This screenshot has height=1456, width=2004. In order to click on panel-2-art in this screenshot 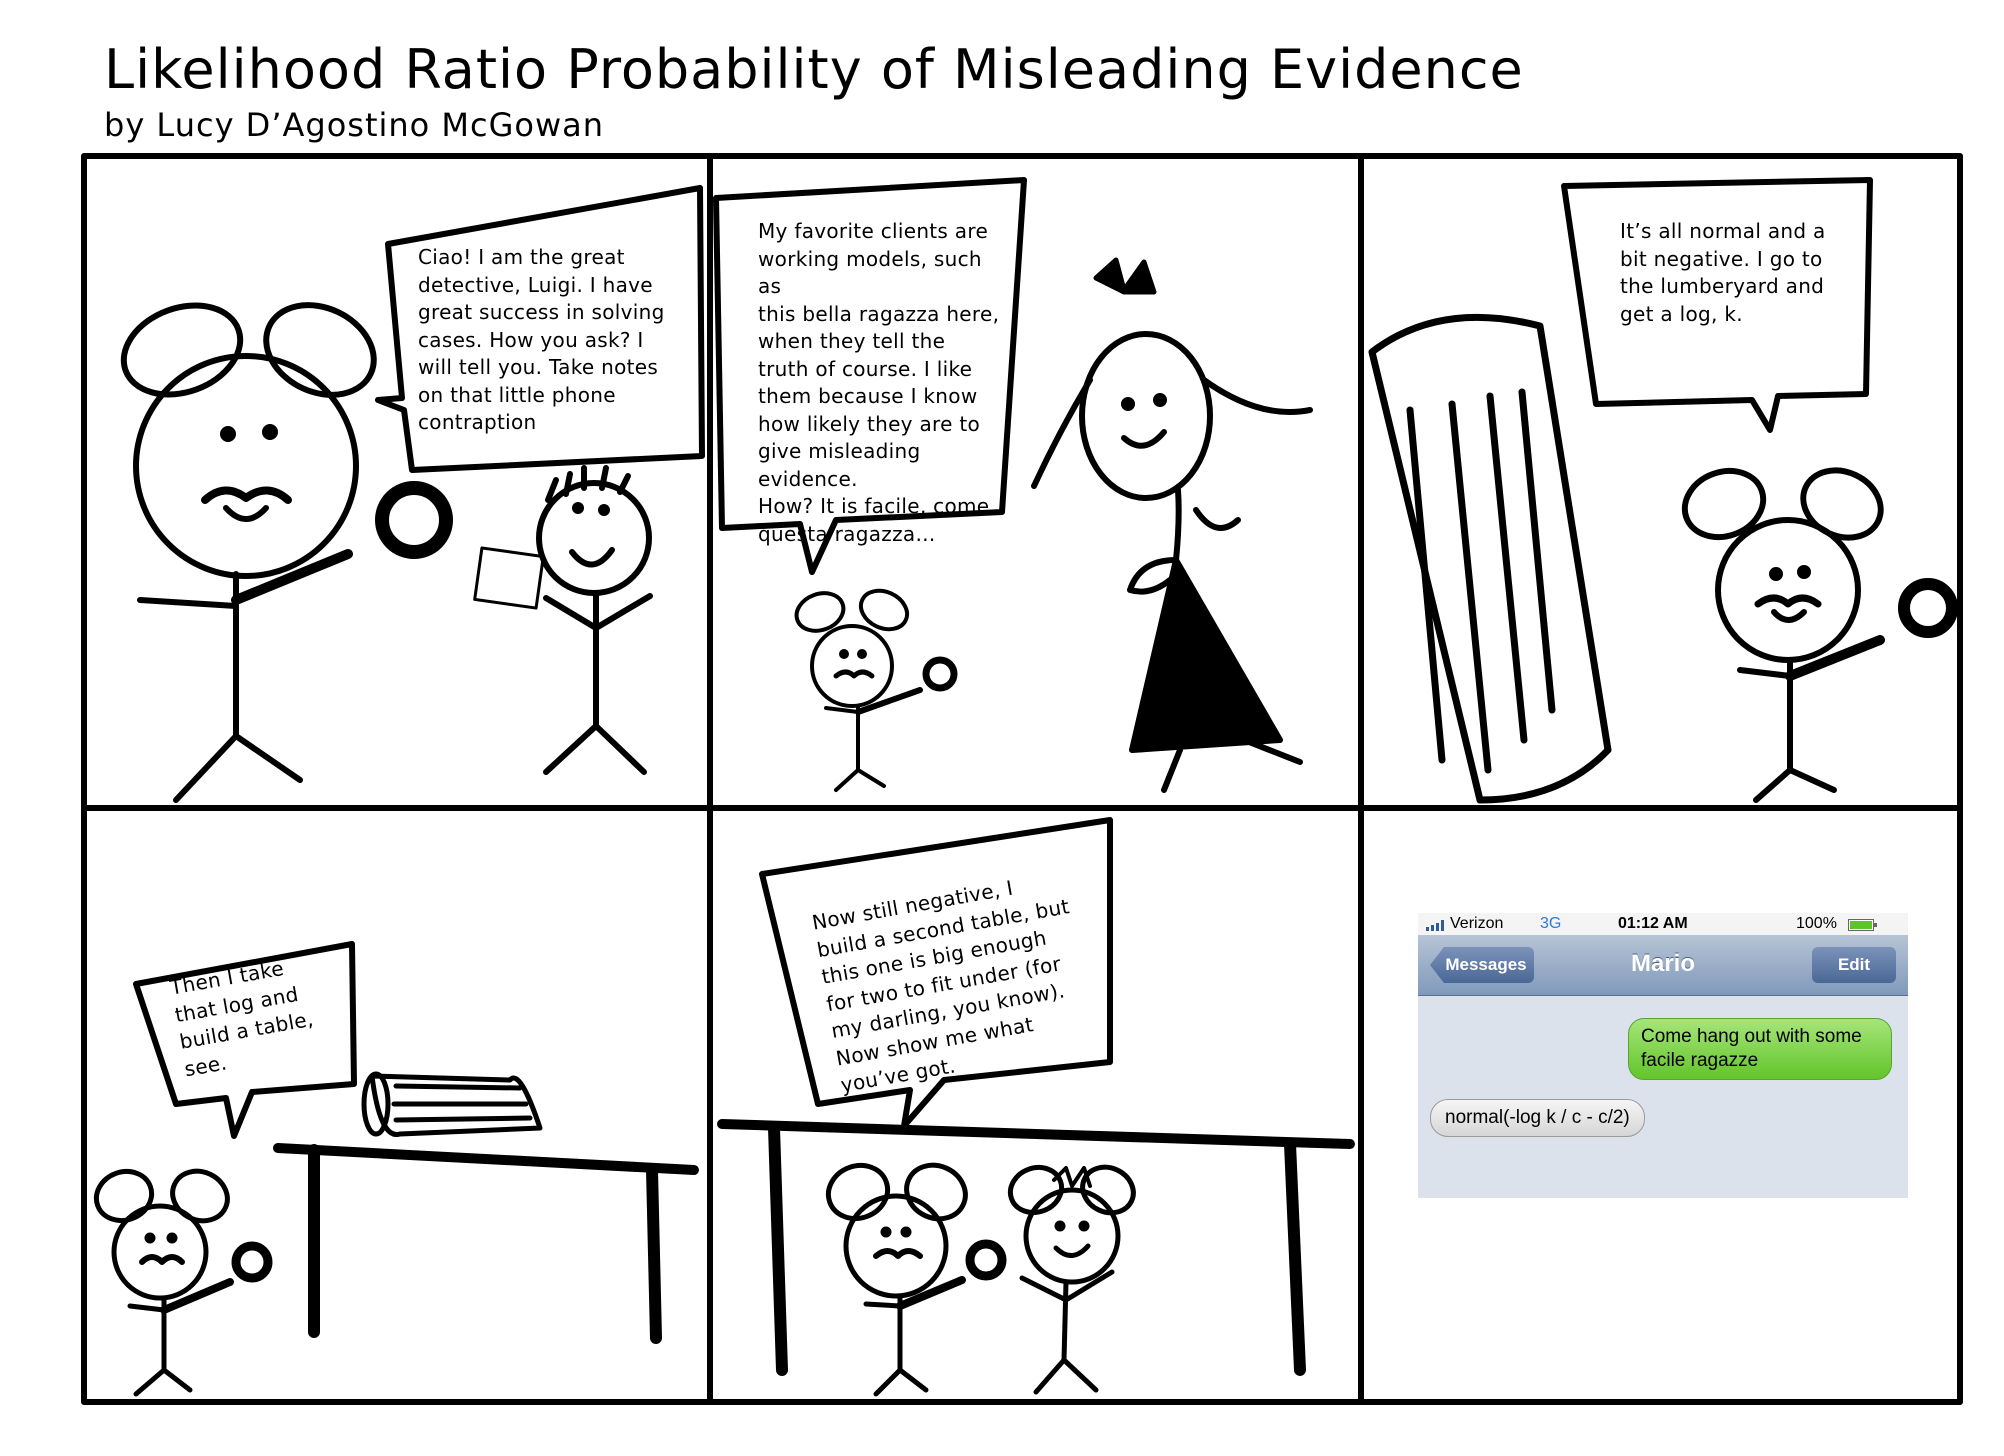, I will do `click(1013, 485)`.